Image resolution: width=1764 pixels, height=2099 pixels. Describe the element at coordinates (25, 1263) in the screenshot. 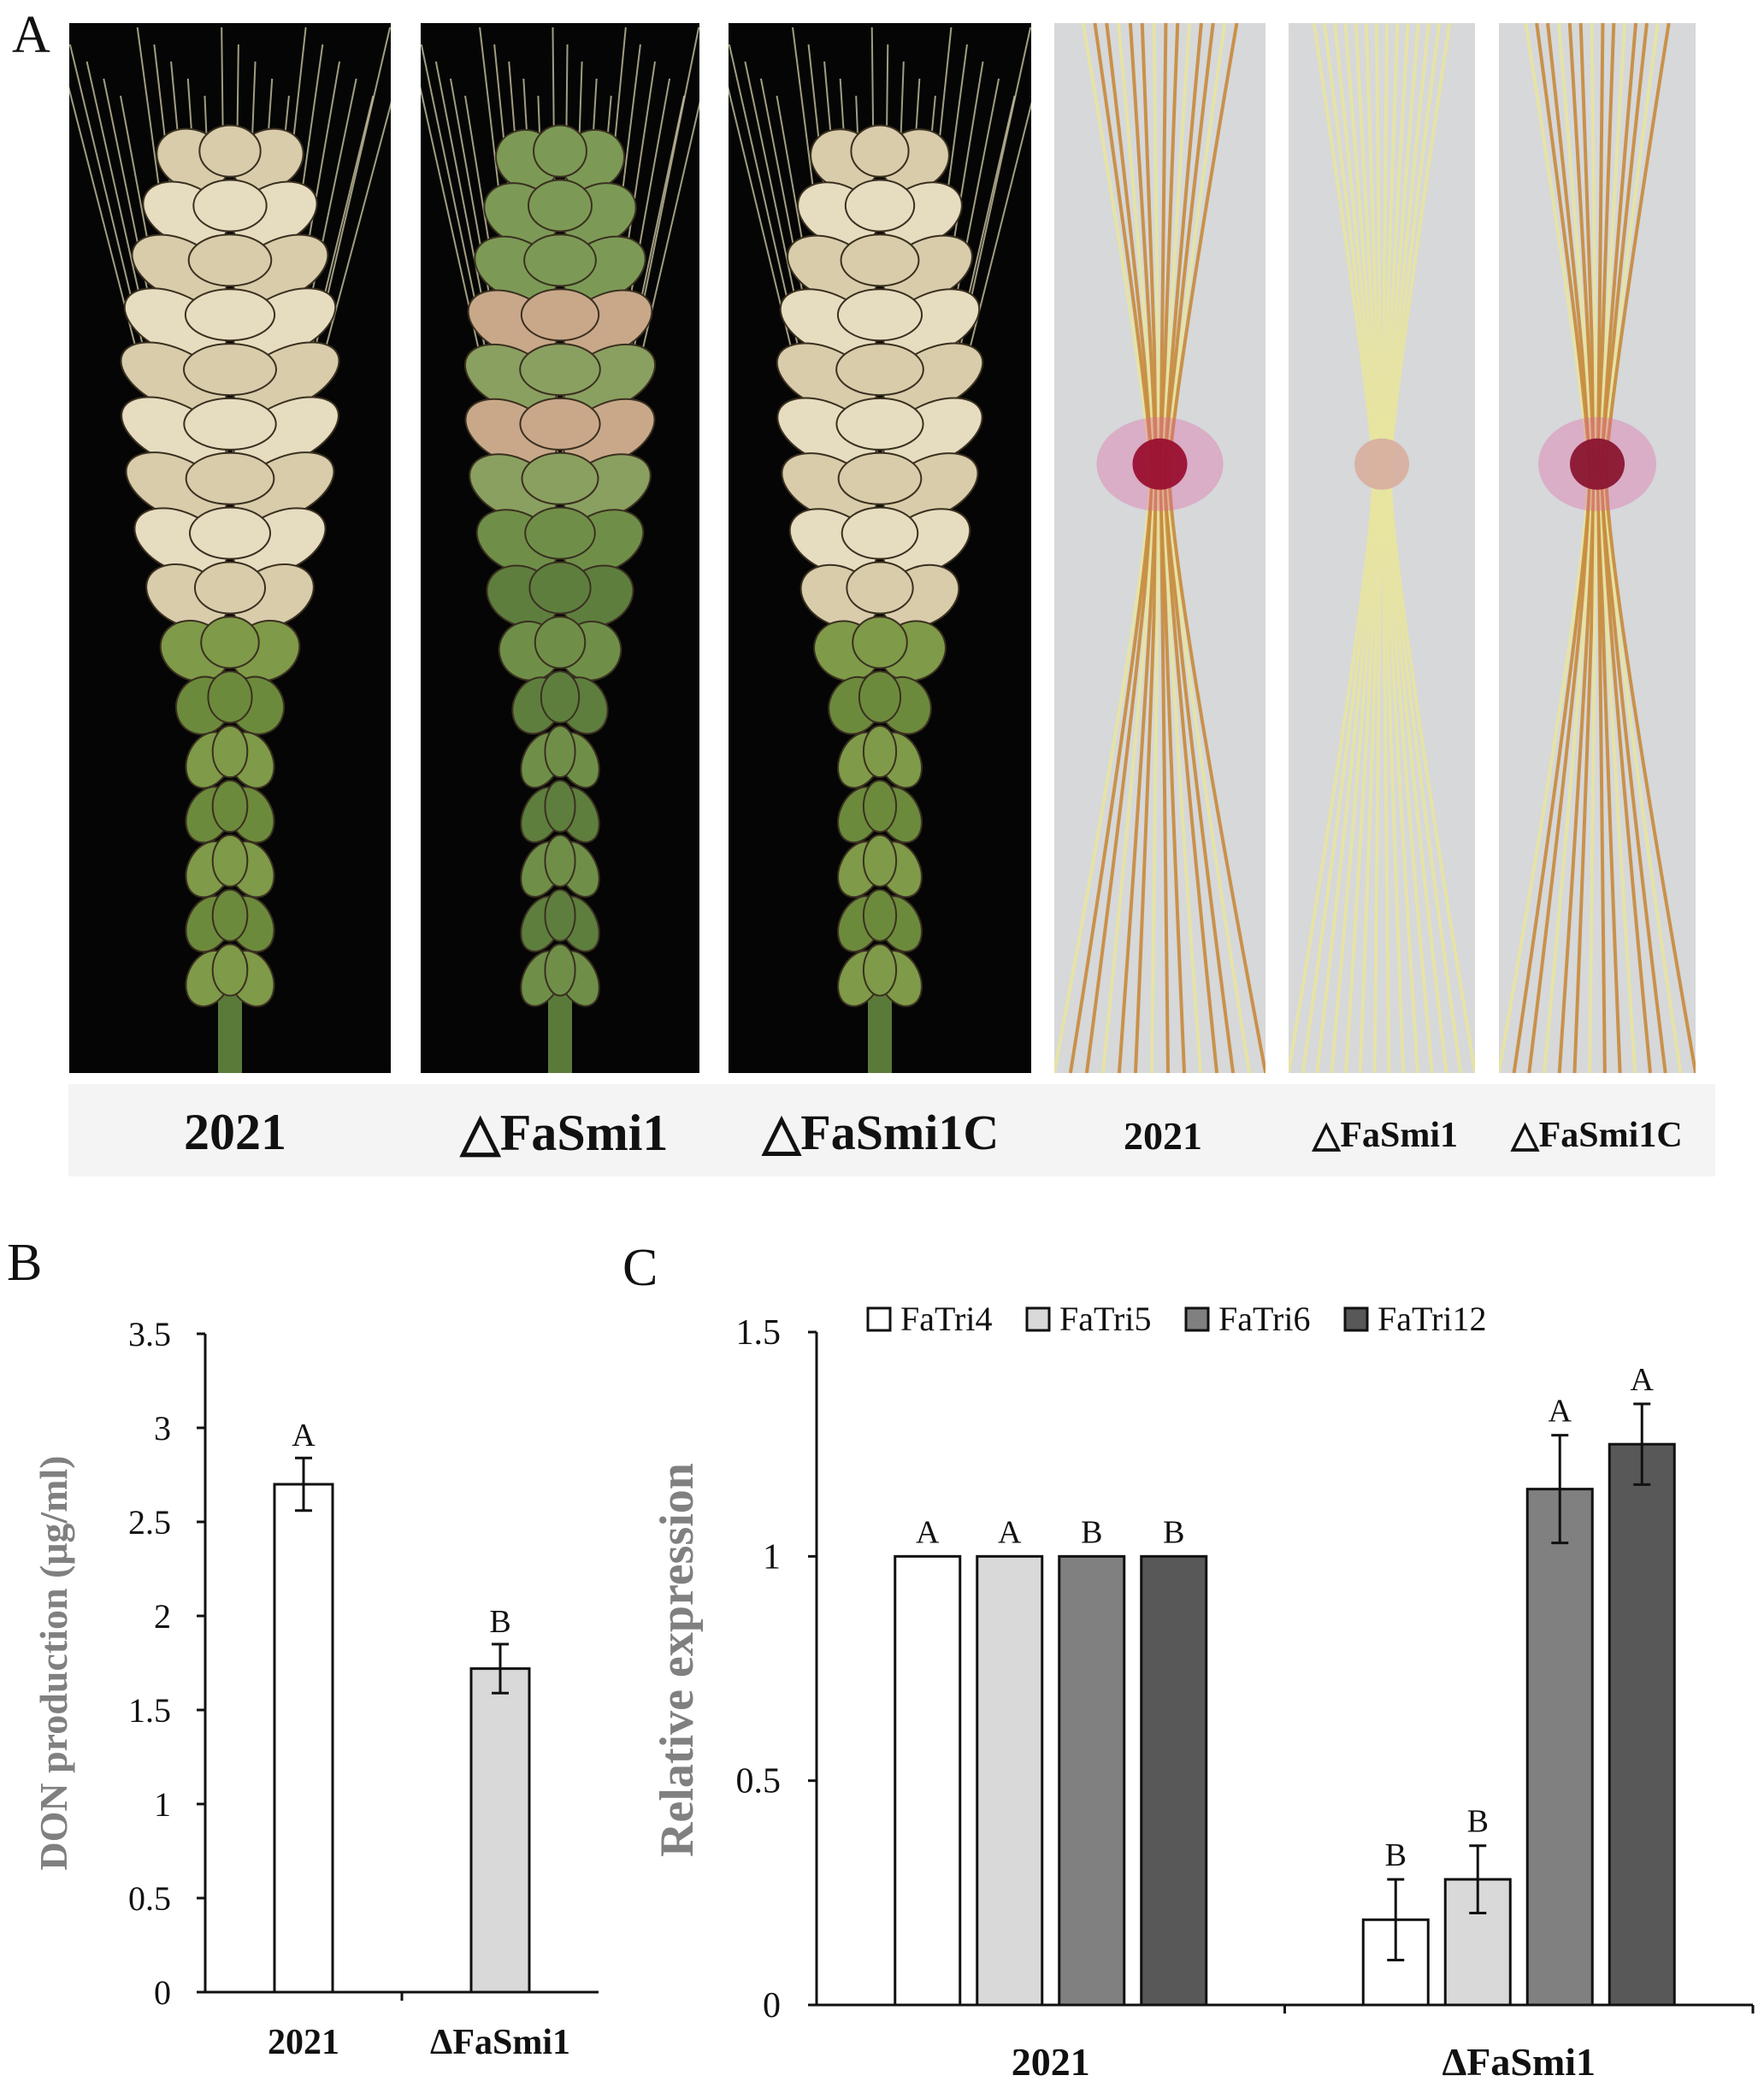

I see `panel-b-letter: B` at that location.